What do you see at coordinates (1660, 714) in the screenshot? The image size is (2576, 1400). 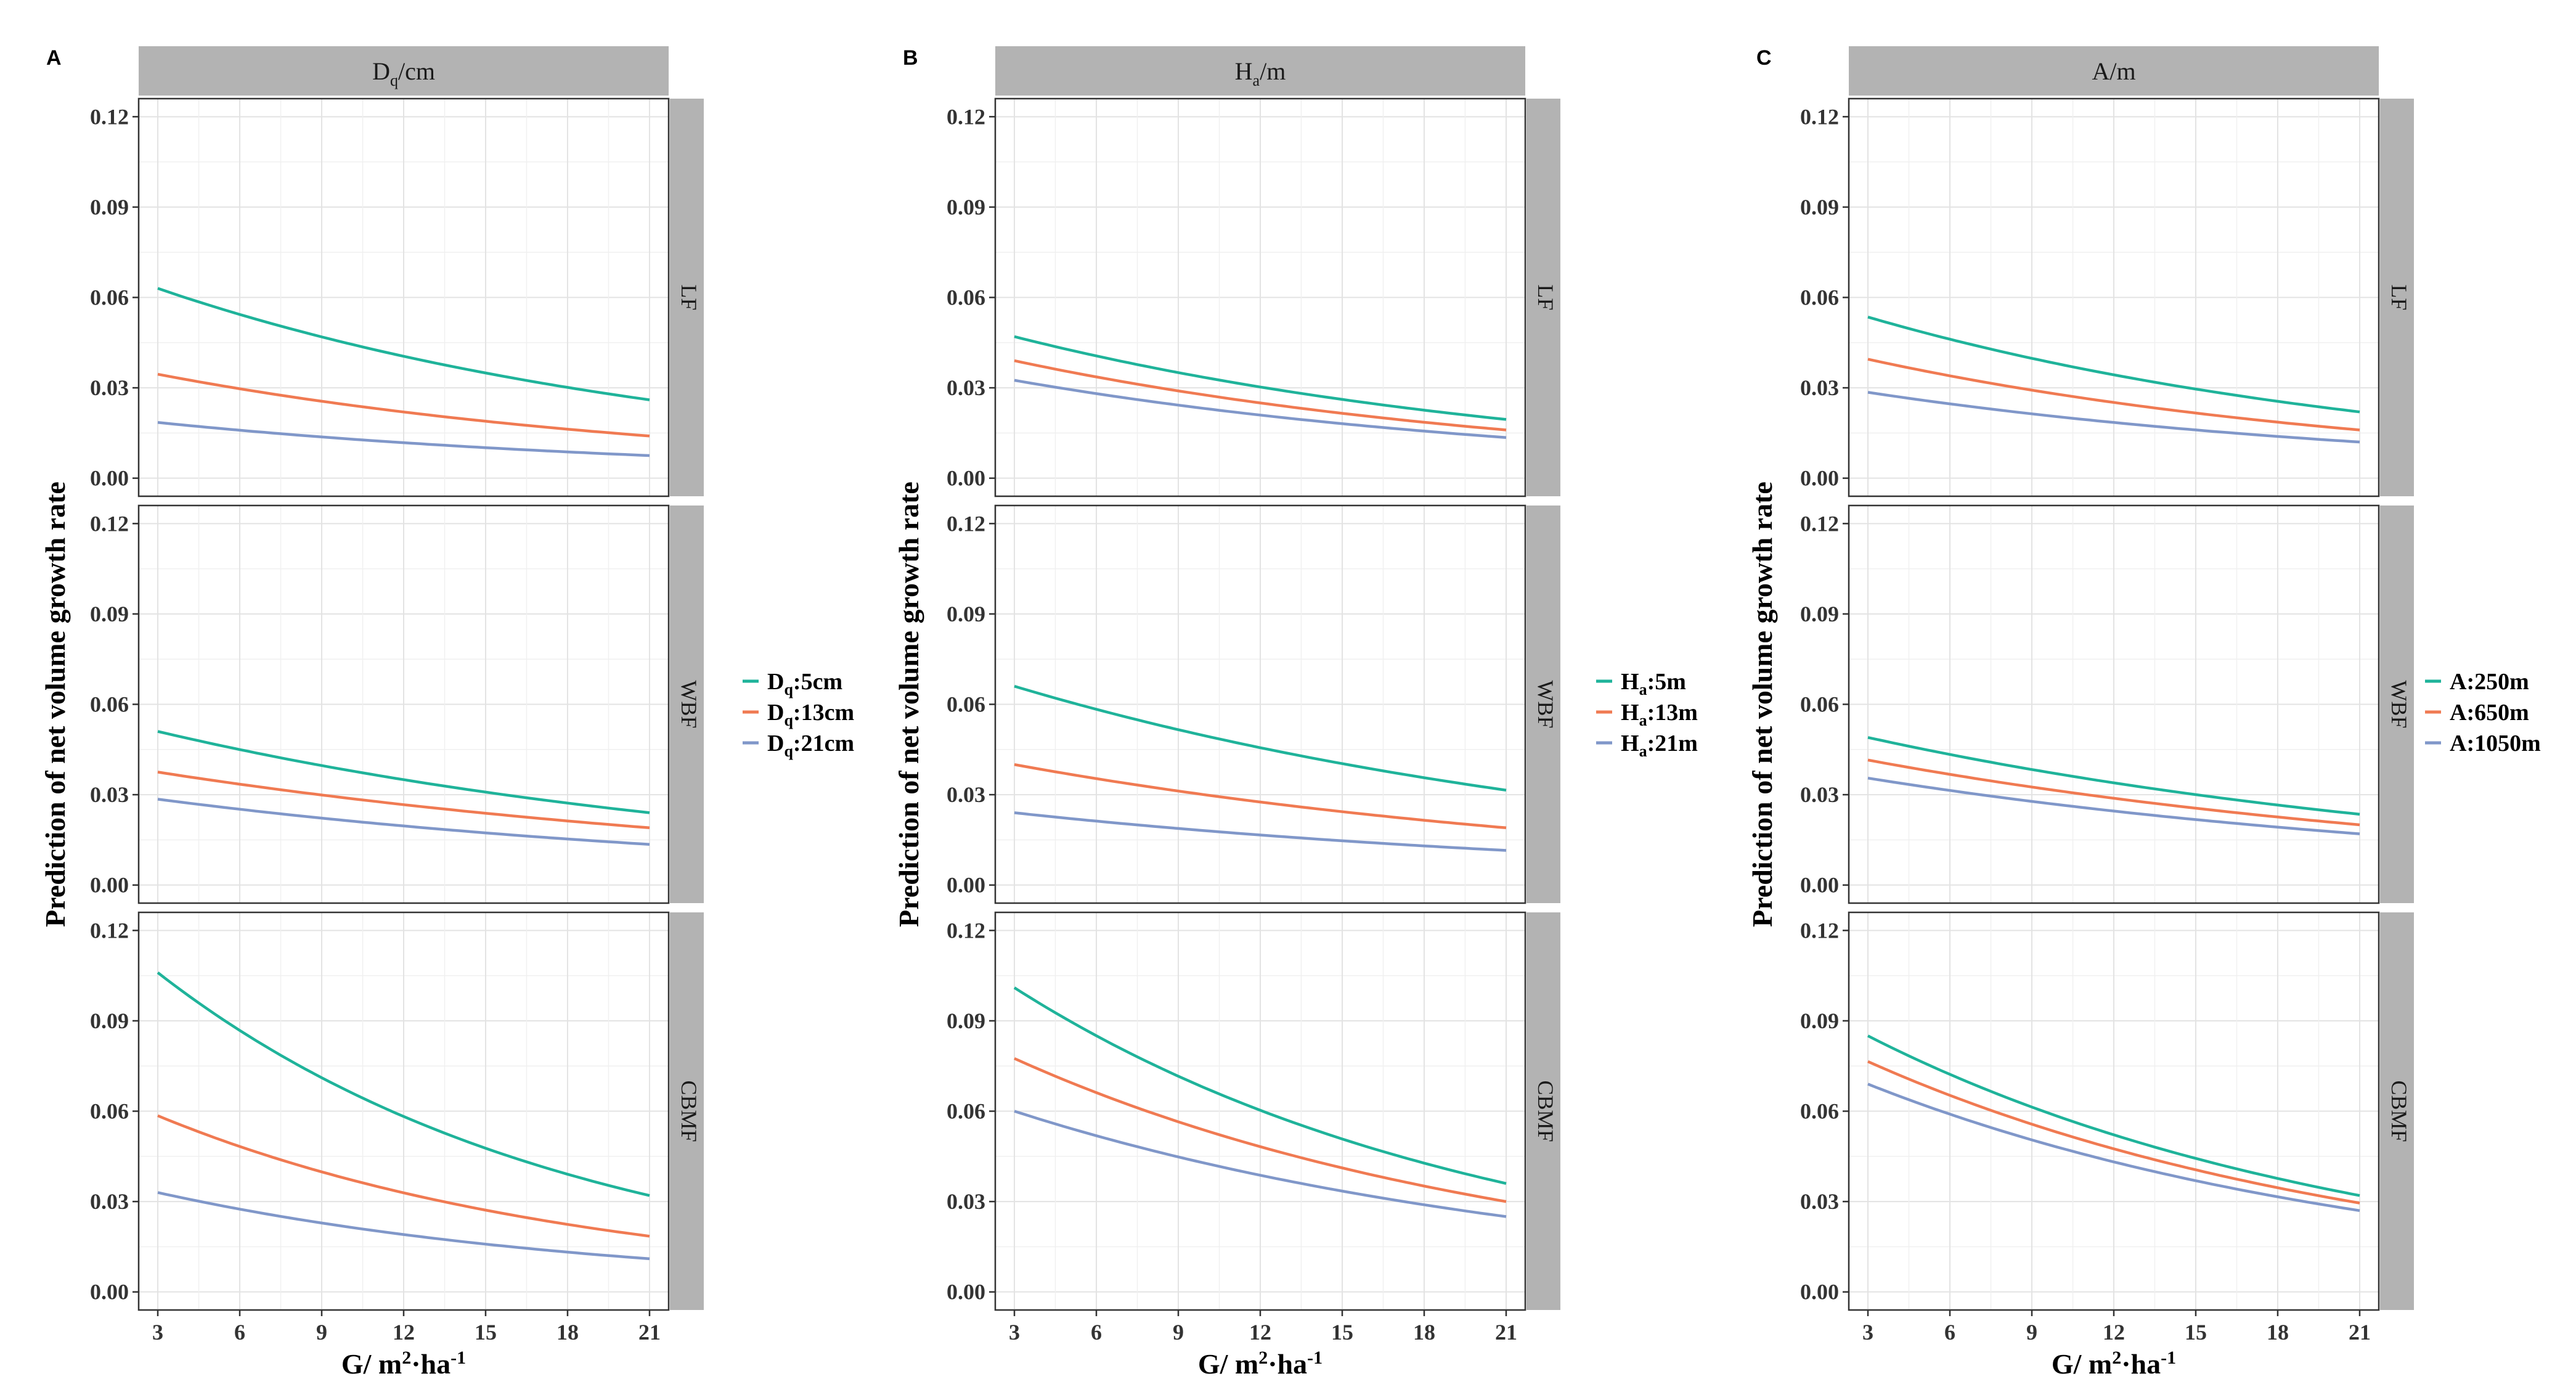 I see `legend-label: Ha:13m` at bounding box center [1660, 714].